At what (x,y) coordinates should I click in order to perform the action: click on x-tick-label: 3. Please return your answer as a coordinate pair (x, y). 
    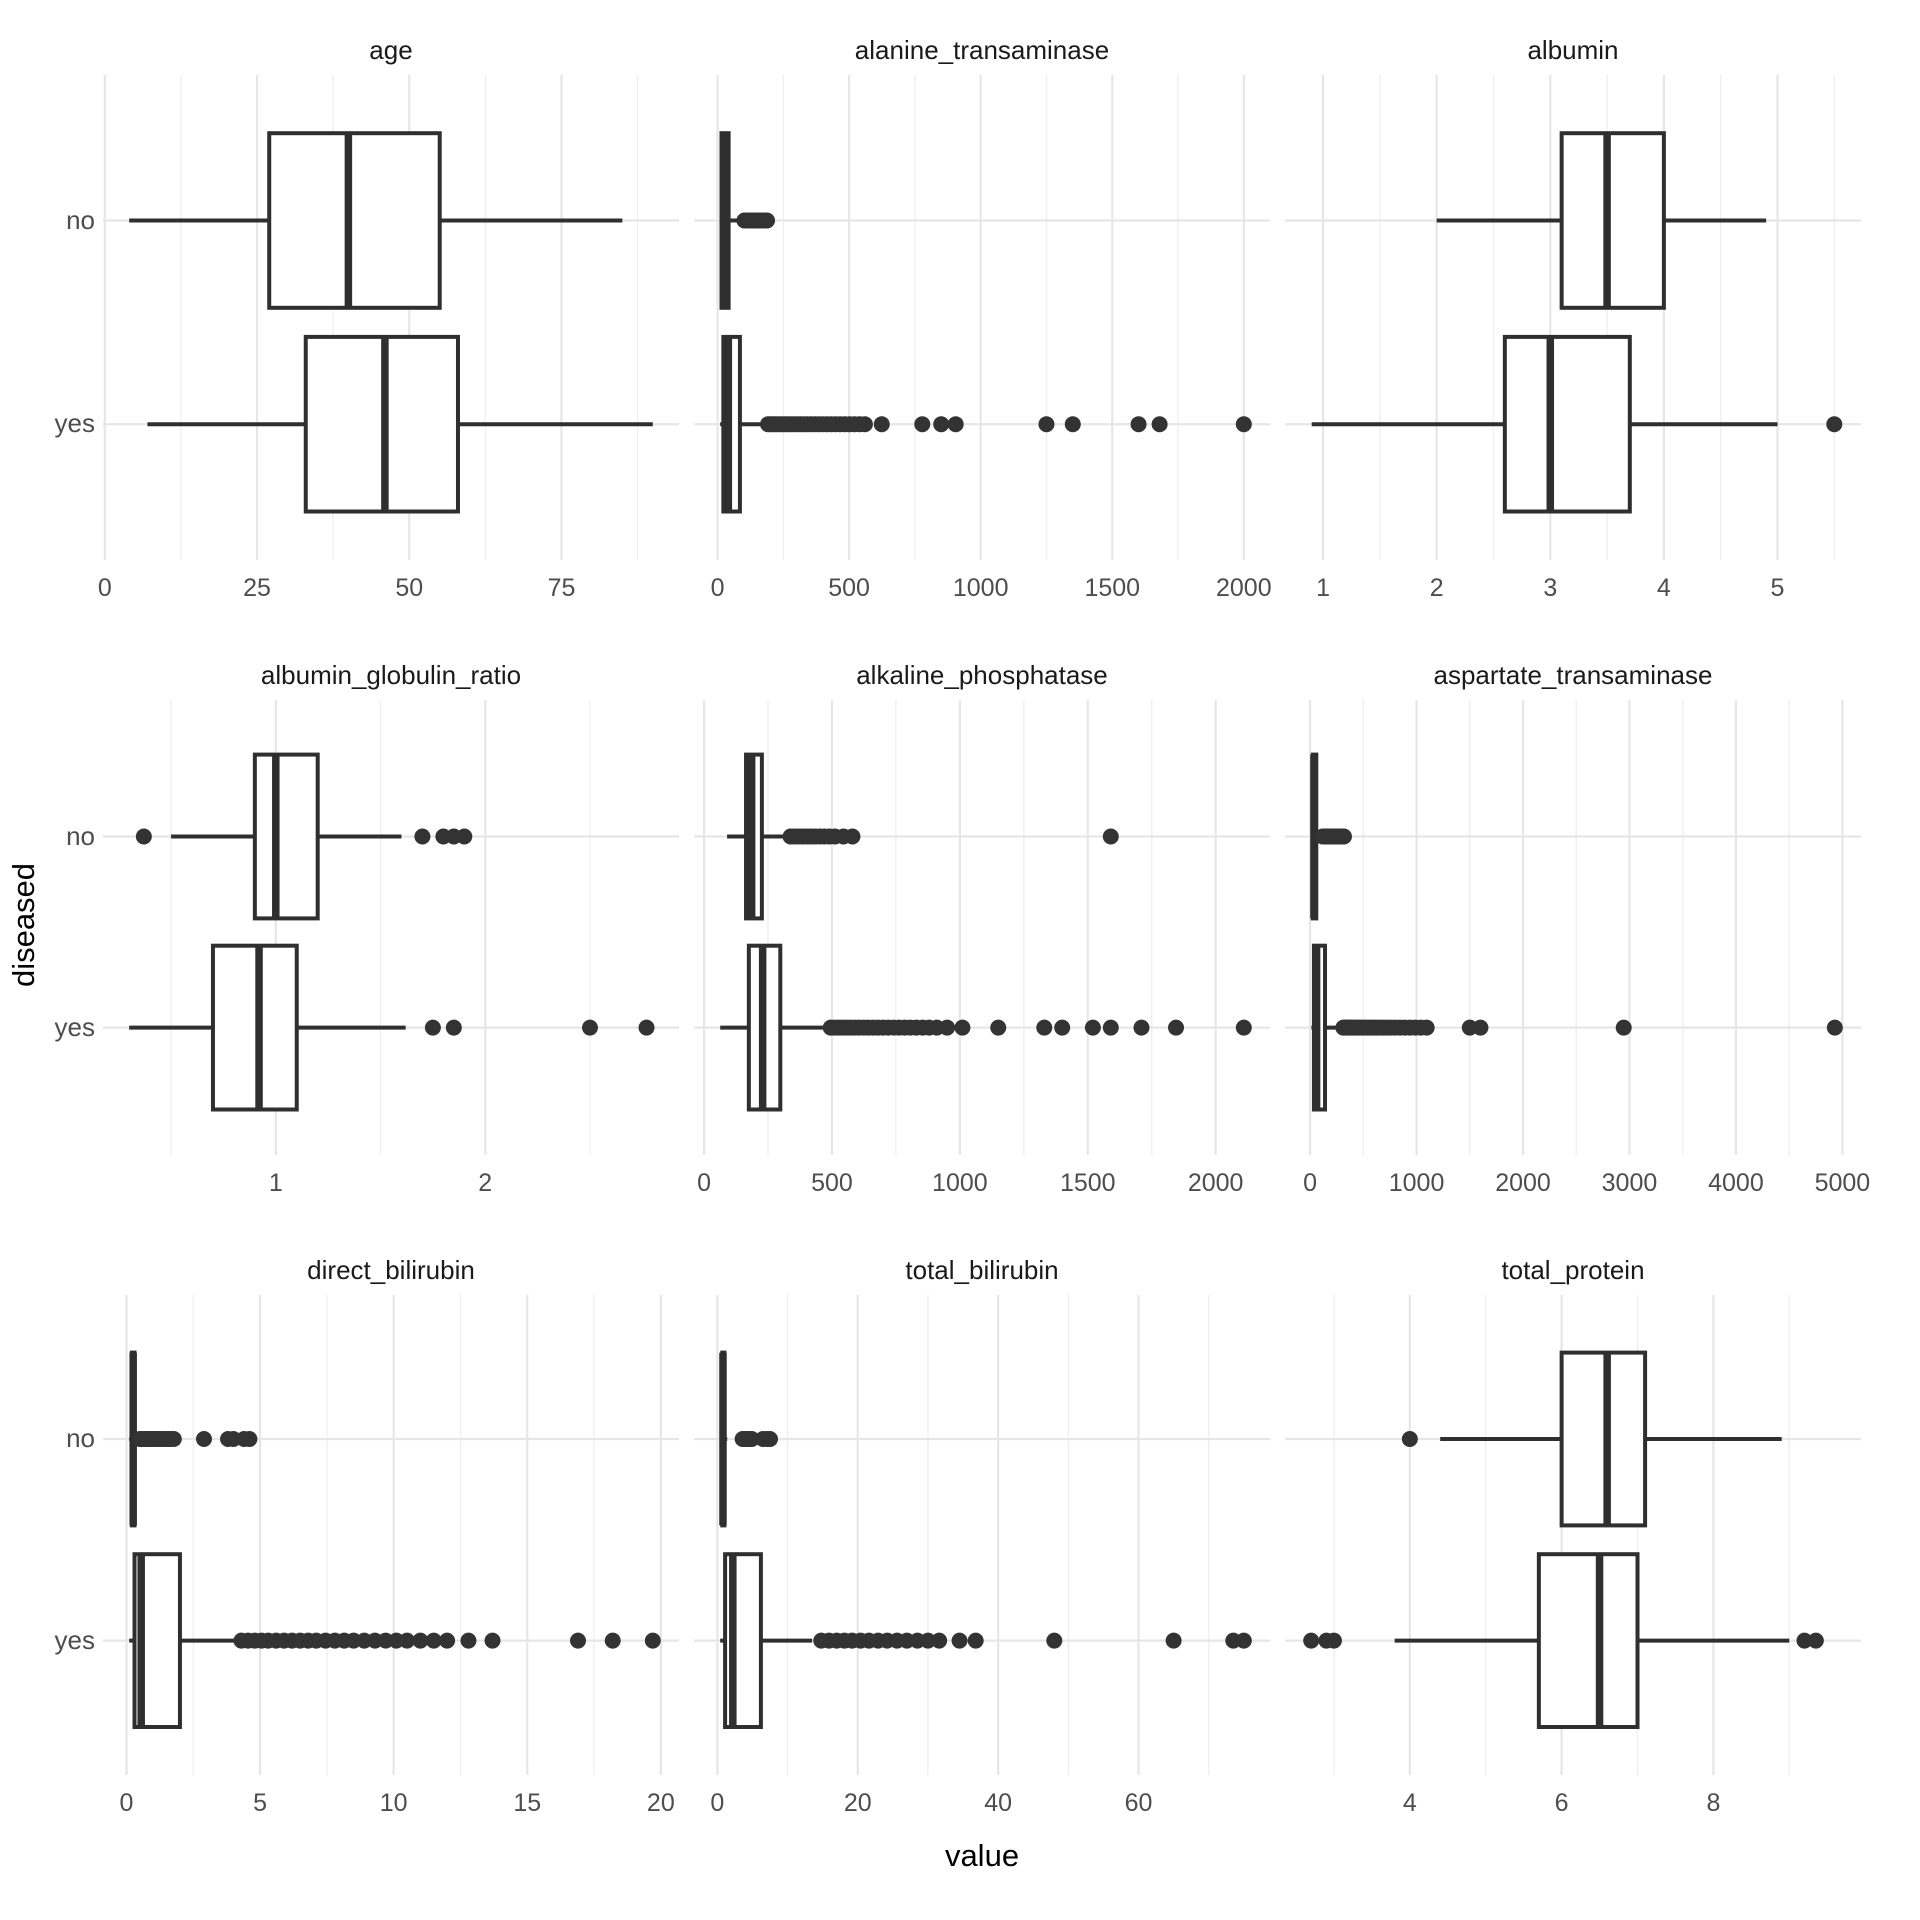
    Looking at the image, I should click on (1550, 588).